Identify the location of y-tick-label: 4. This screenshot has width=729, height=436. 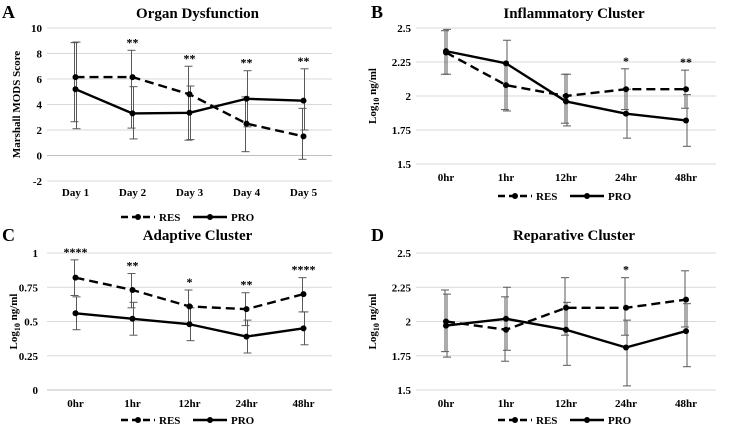
(40, 106).